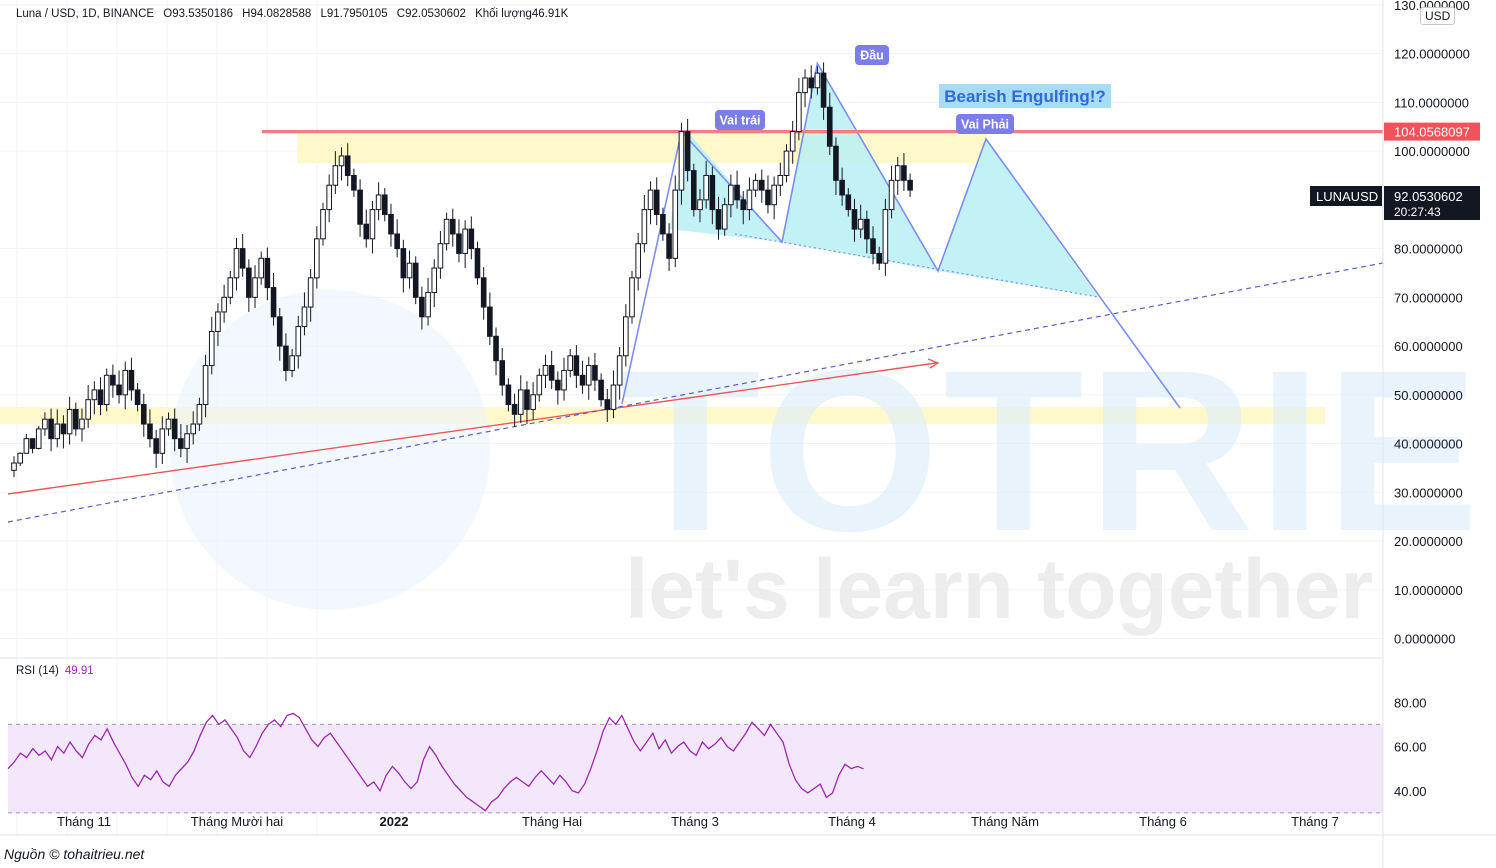  Describe the element at coordinates (985, 125) in the screenshot. I see `label-text: Vai Phải` at that location.